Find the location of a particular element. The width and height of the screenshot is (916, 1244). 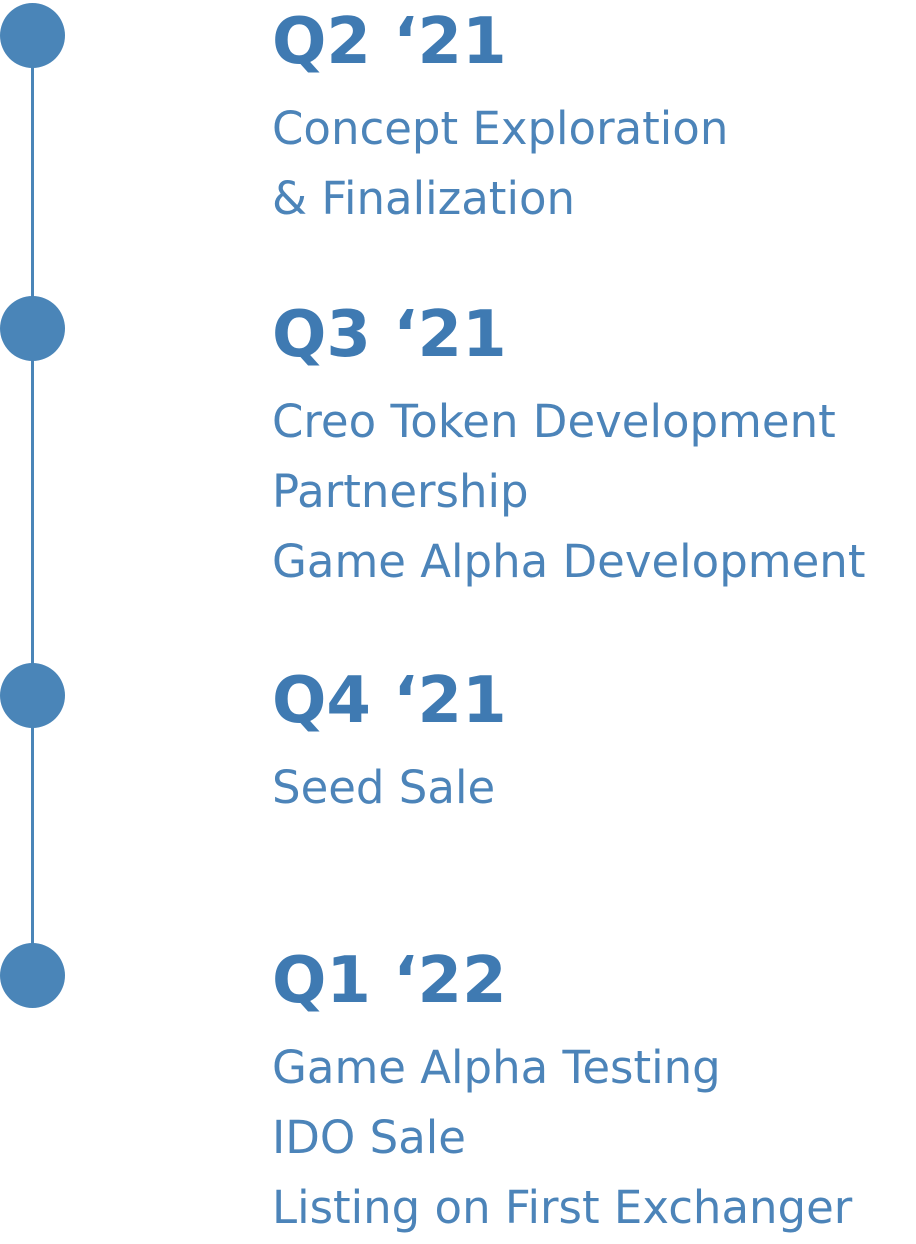

milestone-quarter: Q3 ‘21 is located at coordinates (389, 335).